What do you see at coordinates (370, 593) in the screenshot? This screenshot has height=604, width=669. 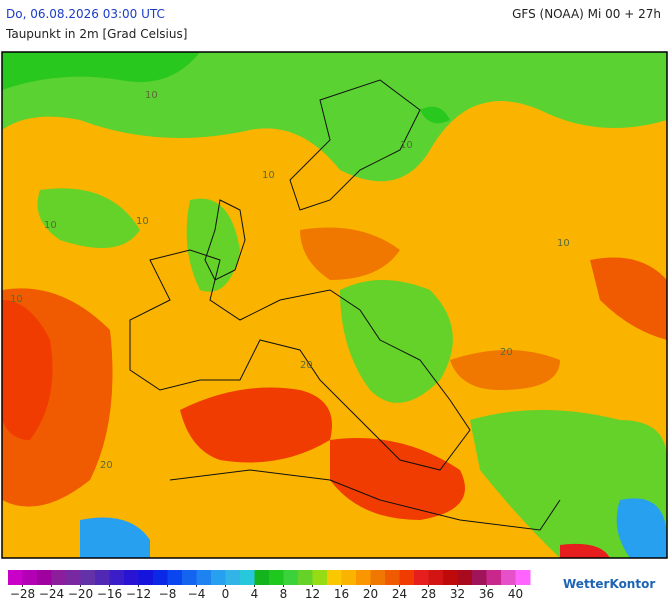 I see `legend-tick-label: 20` at bounding box center [370, 593].